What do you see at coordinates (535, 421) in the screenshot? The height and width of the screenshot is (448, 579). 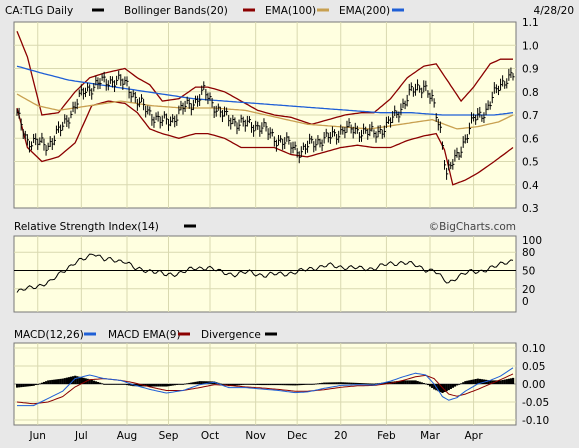 I see `macd-tick-label: -0.10` at bounding box center [535, 421].